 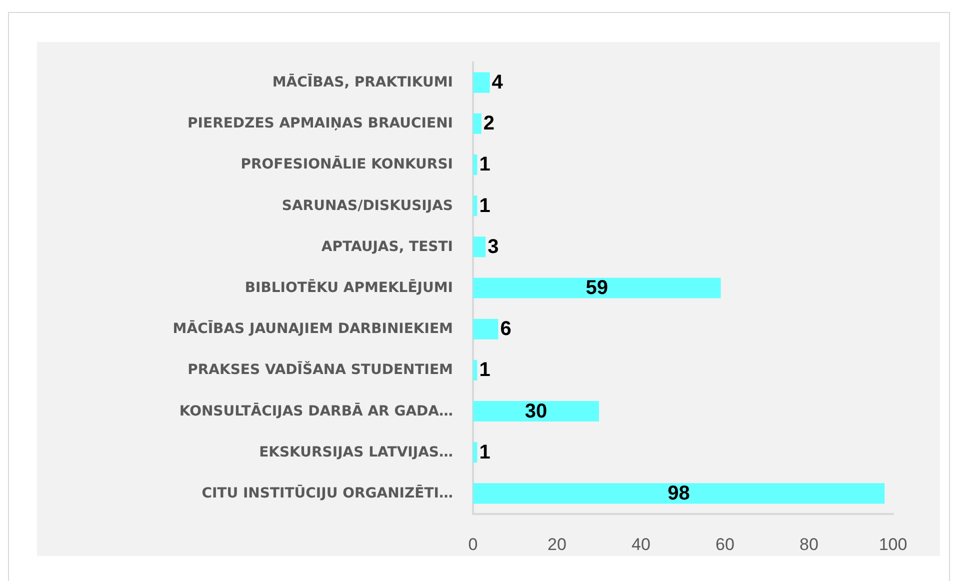 What do you see at coordinates (362, 82) in the screenshot?
I see `y-tick-label: MĀCĪBAS, PRAKTIKUMI` at bounding box center [362, 82].